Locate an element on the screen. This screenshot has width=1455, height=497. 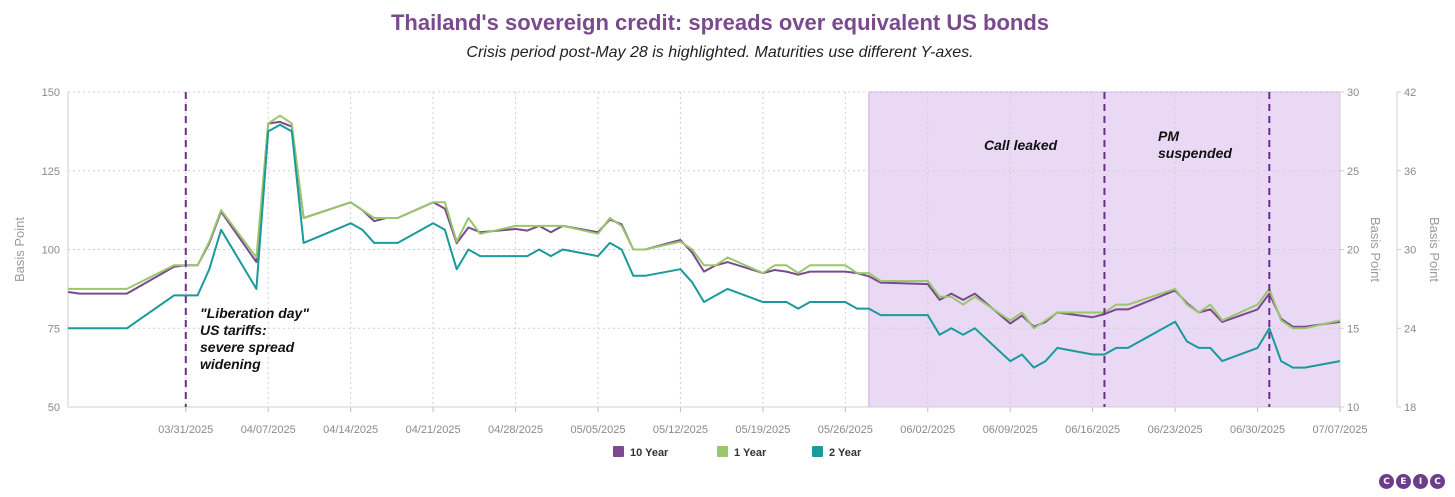
annotation-text: Call leaked is located at coordinates (1021, 145).